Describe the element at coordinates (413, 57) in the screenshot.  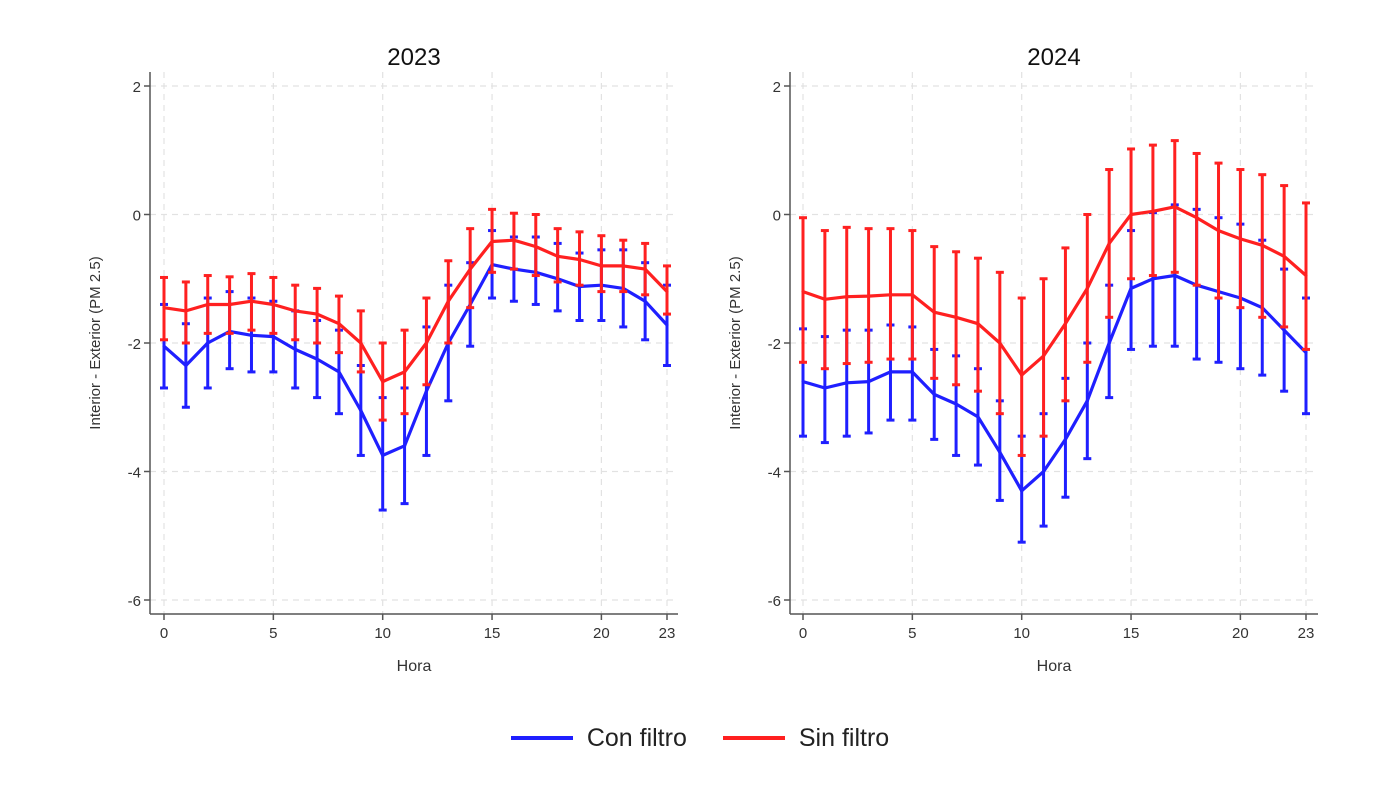
I see `chart-title: 2023` at that location.